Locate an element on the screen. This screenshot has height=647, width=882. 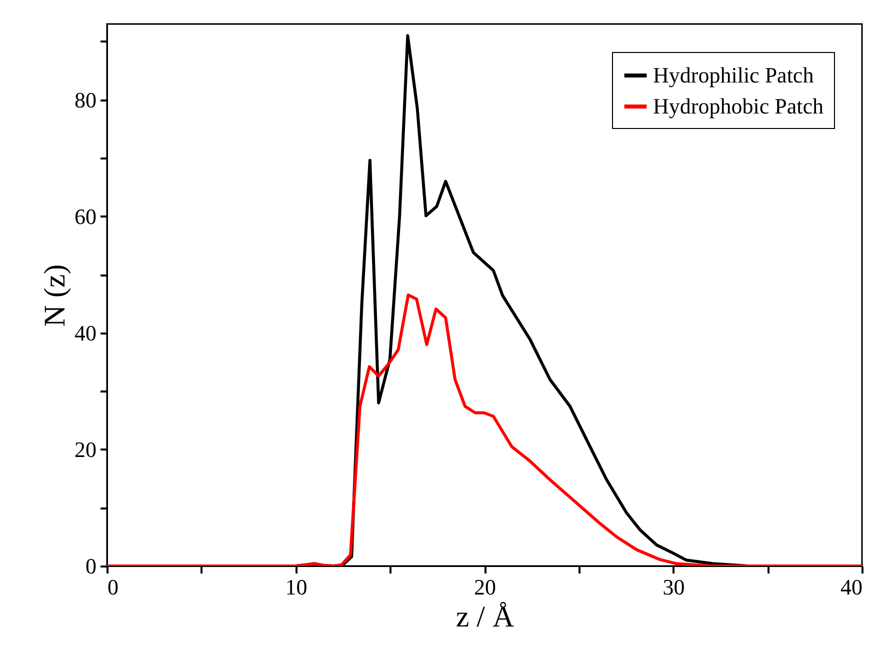
legend-label: Hydrophobic Patch is located at coordinates (738, 106).